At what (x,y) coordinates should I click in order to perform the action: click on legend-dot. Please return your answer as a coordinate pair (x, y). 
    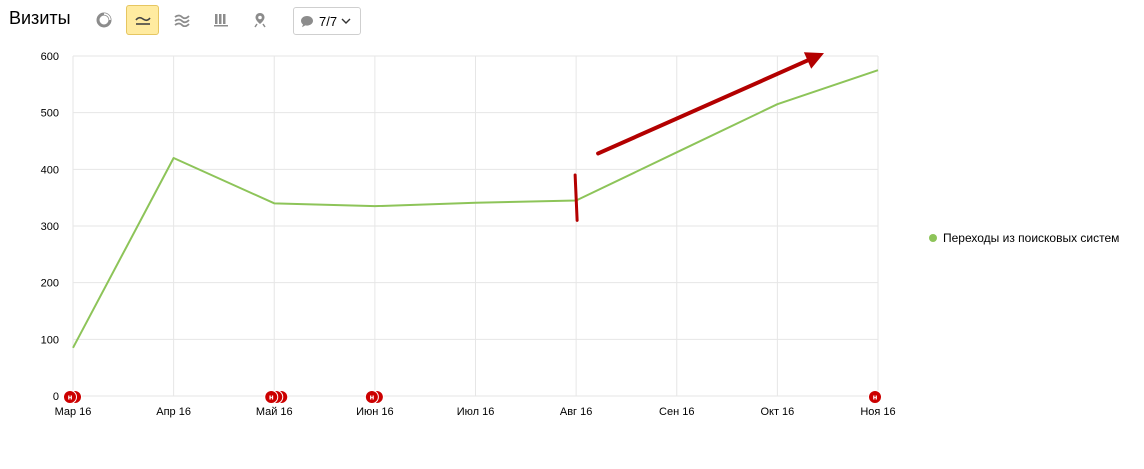
    Looking at the image, I should click on (933, 238).